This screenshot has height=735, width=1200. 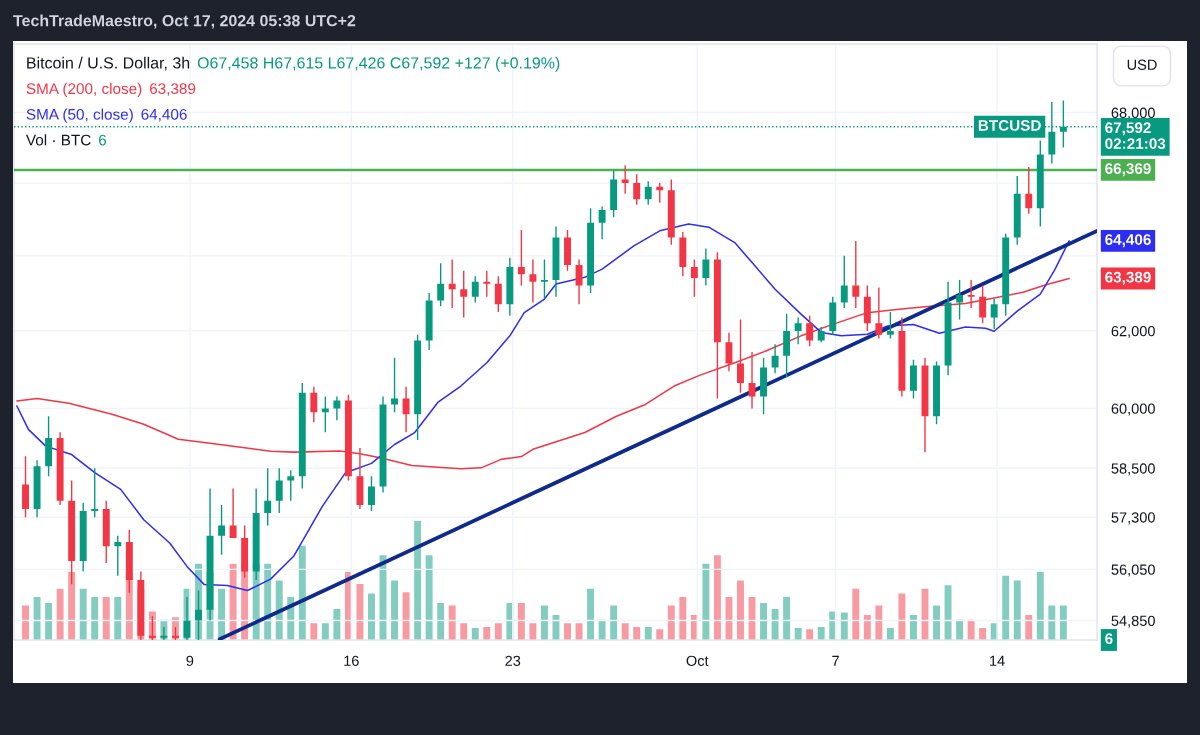 What do you see at coordinates (1142, 64) in the screenshot?
I see `y-axis-title: USD` at bounding box center [1142, 64].